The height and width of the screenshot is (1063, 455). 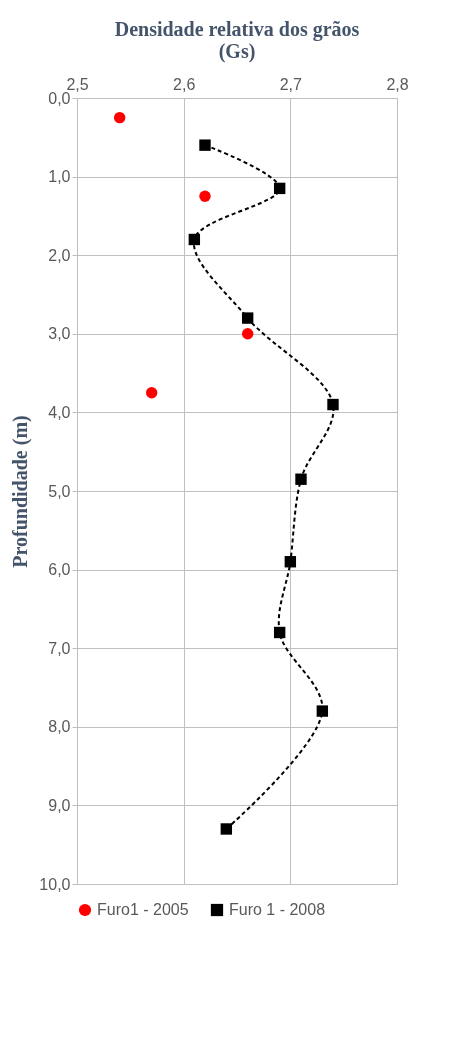 What do you see at coordinates (59, 177) in the screenshot?
I see `y-tick-label: 1,0` at bounding box center [59, 177].